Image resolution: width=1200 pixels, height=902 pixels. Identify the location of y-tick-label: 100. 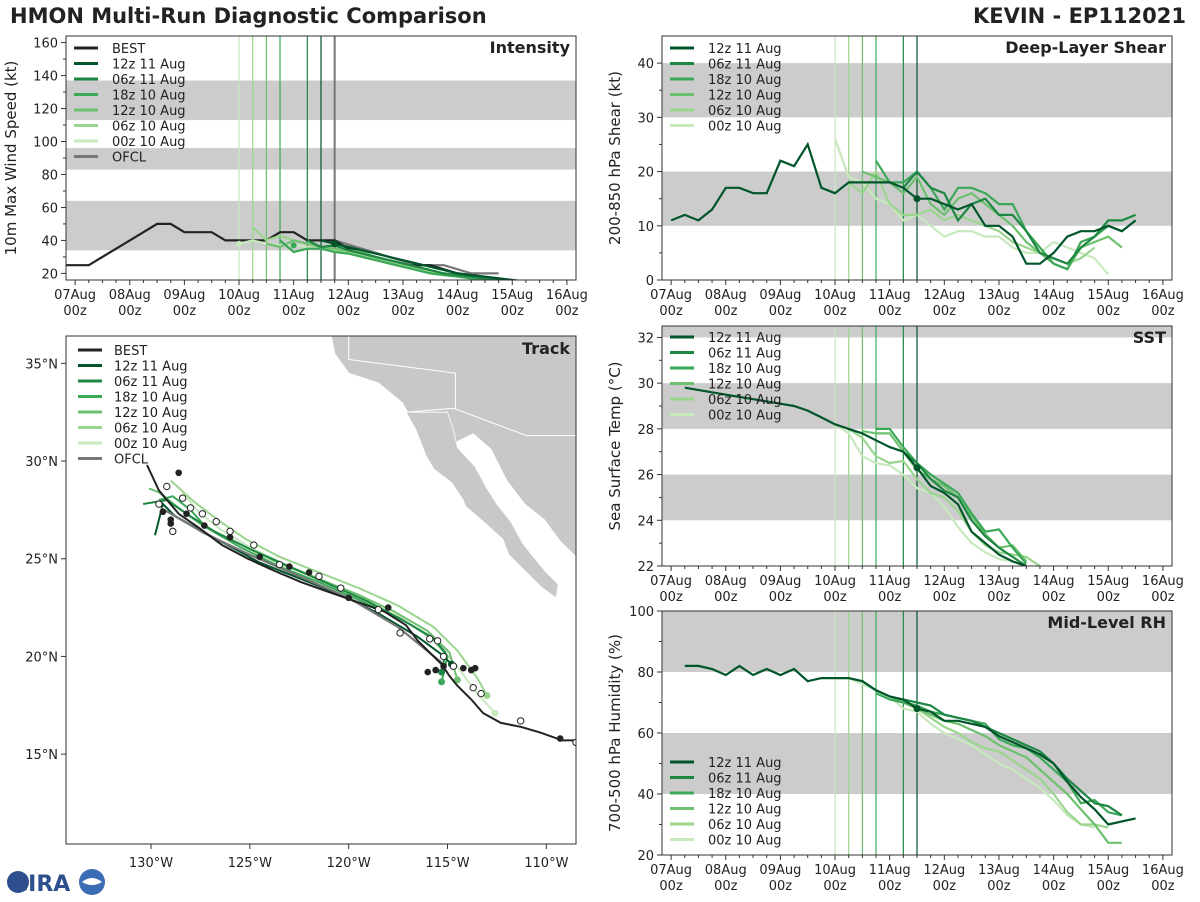
(641, 612).